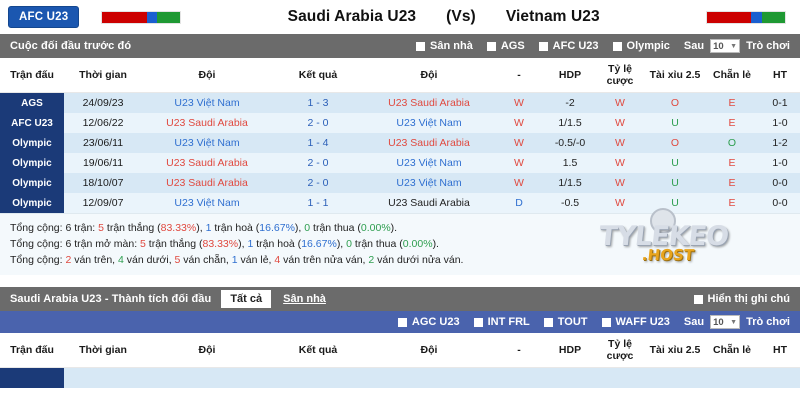 This screenshot has height=400, width=800. Describe the element at coordinates (642, 322) in the screenshot. I see `filter-label: WAFF U23` at that location.